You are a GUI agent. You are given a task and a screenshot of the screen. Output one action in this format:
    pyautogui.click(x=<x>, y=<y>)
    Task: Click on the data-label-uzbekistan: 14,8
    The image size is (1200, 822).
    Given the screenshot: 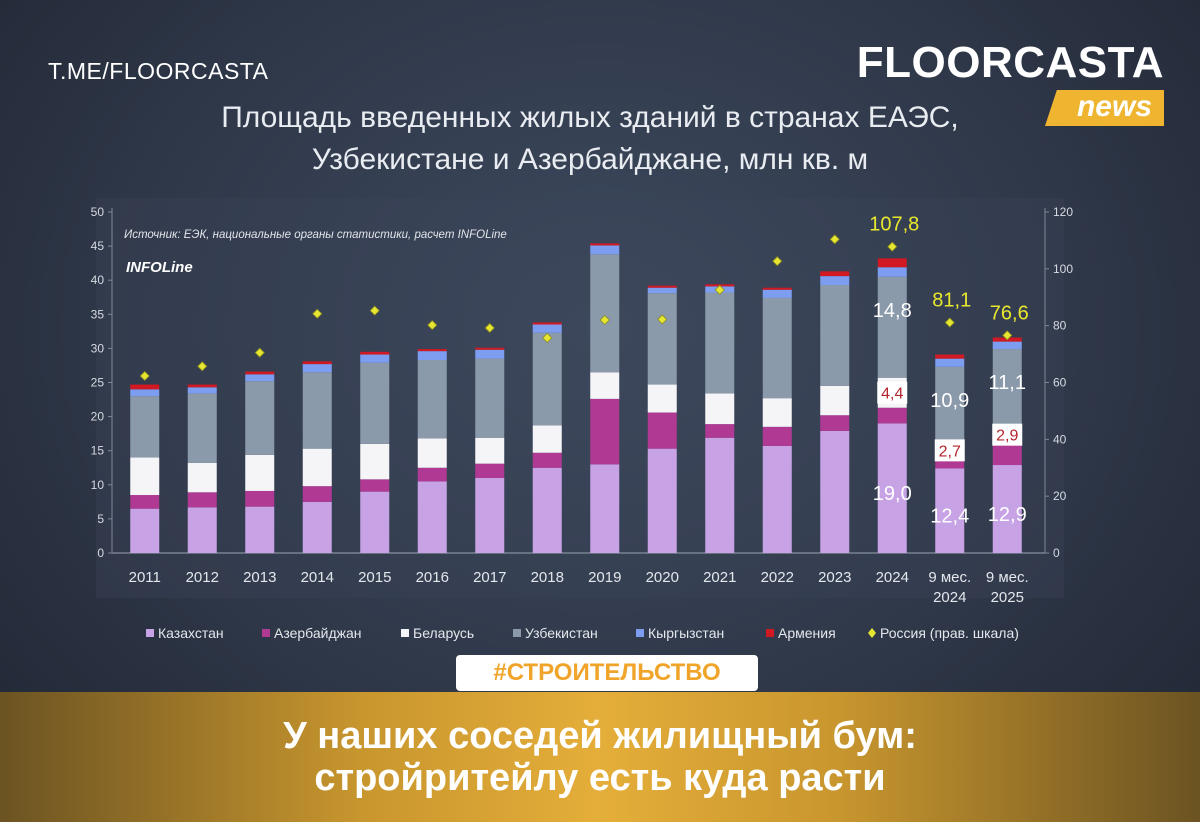 What is the action you would take?
    pyautogui.click(x=892, y=311)
    